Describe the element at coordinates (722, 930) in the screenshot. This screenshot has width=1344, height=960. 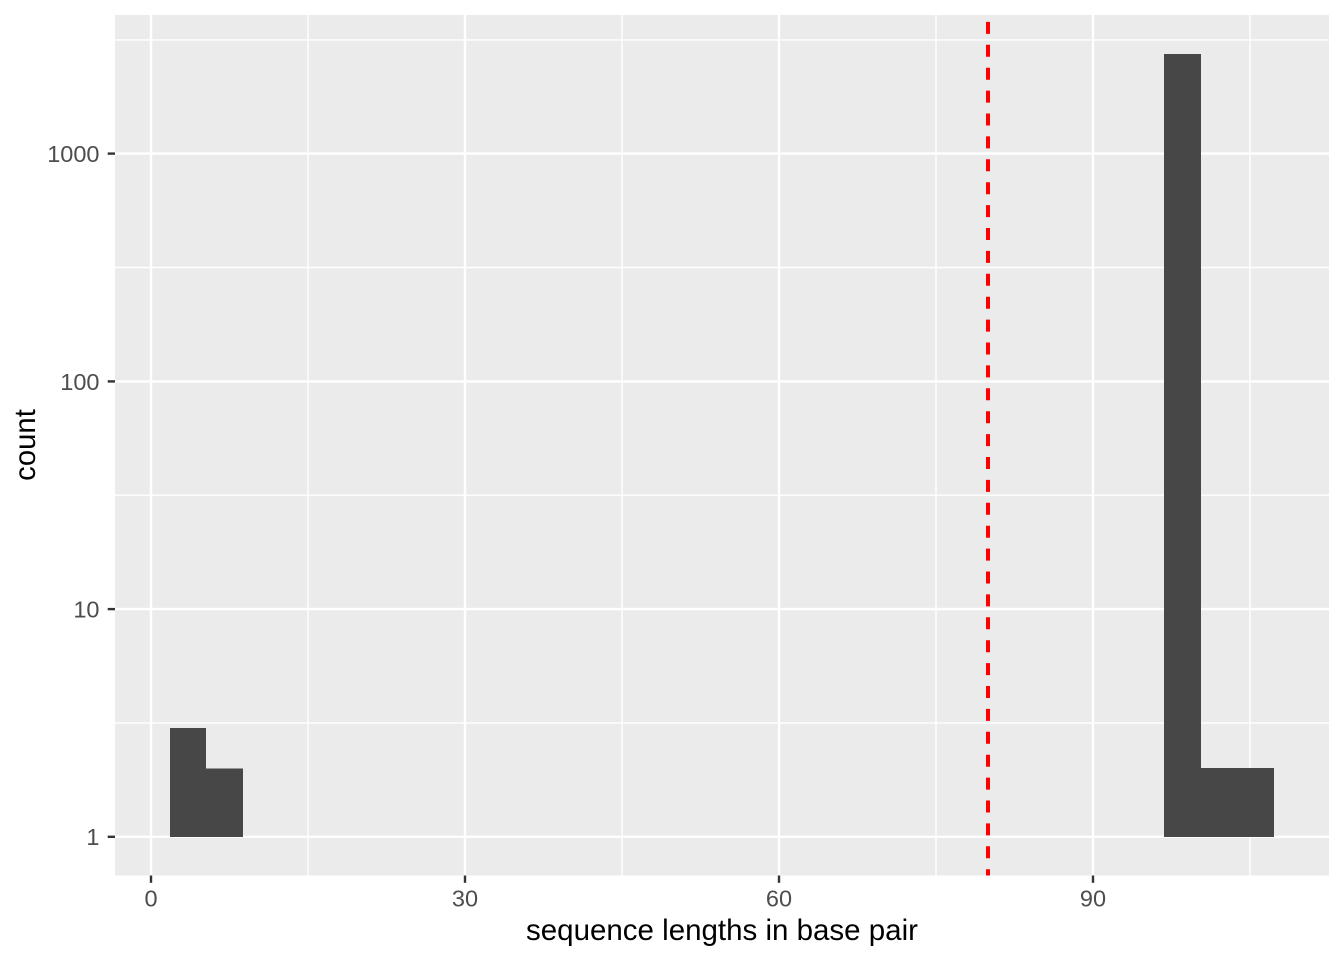
I see `svg-text: sequence lengths in base pair` at that location.